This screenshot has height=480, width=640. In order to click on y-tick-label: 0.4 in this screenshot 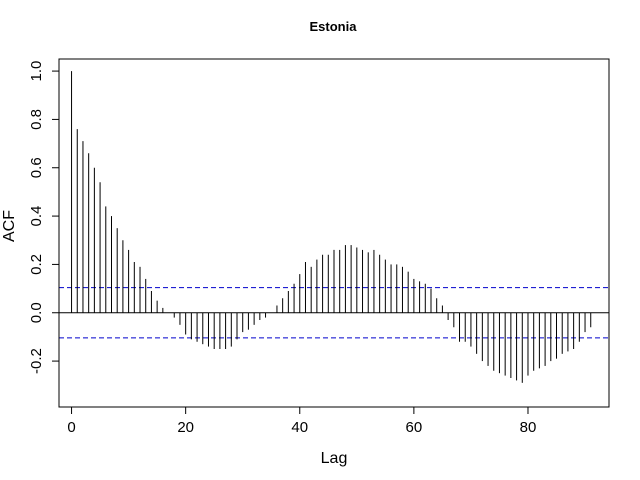, I will do `click(36, 216)`.